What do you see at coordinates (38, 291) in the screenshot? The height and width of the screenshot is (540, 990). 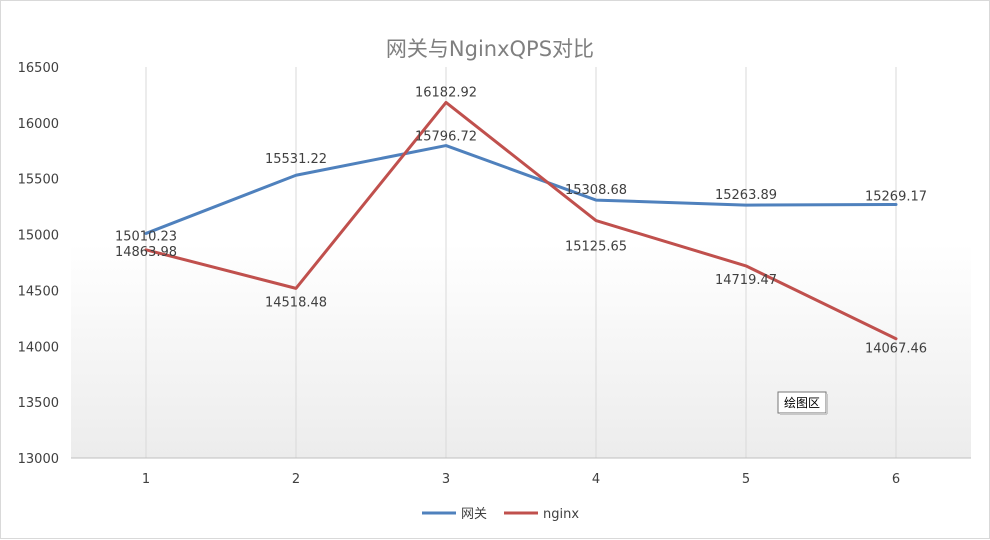 I see `y-tick-label: 14500` at bounding box center [38, 291].